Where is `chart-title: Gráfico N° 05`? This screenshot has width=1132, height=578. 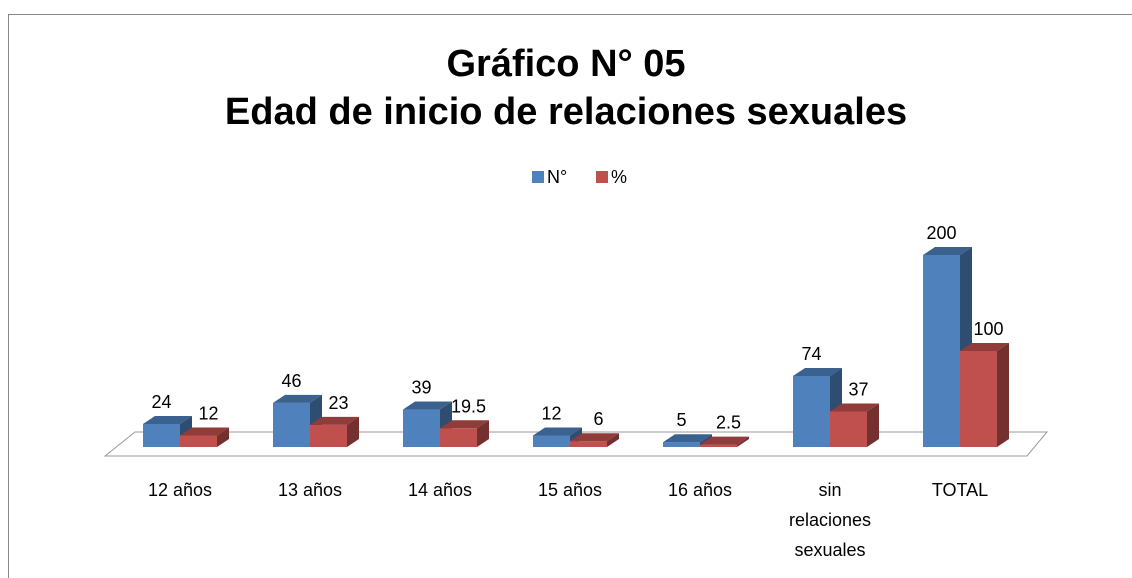 chart-title: Gráfico N° 05 is located at coordinates (565, 64).